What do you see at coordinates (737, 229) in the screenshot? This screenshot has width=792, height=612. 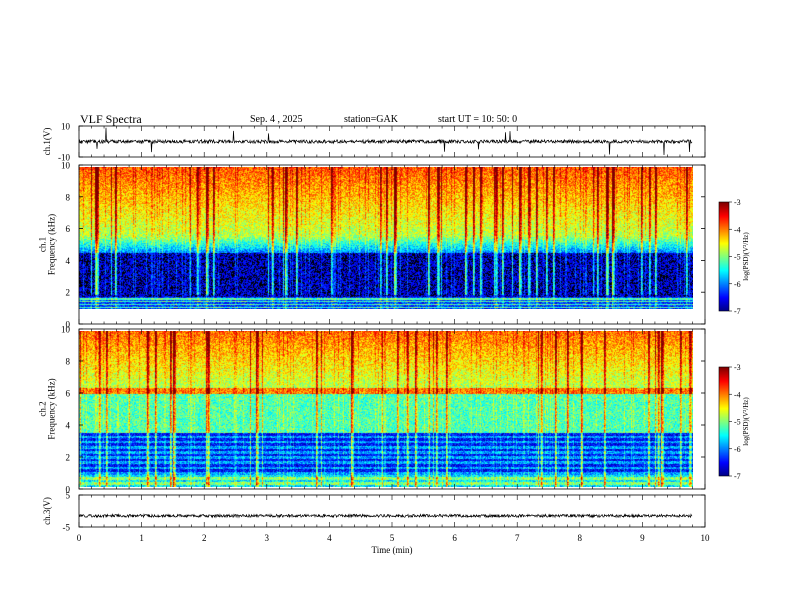 I see `ch1-spectrogram-colorbar-tick-label-1: -4` at bounding box center [737, 229].